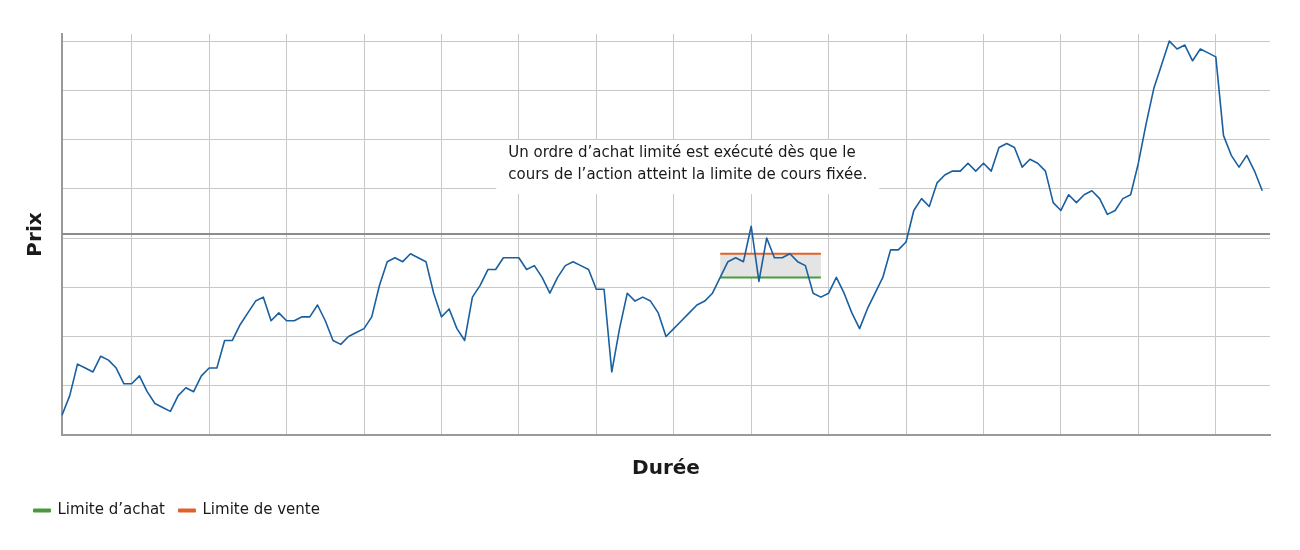  What do you see at coordinates (261, 509) in the screenshot?
I see `legend-label: Limite de vente` at bounding box center [261, 509].